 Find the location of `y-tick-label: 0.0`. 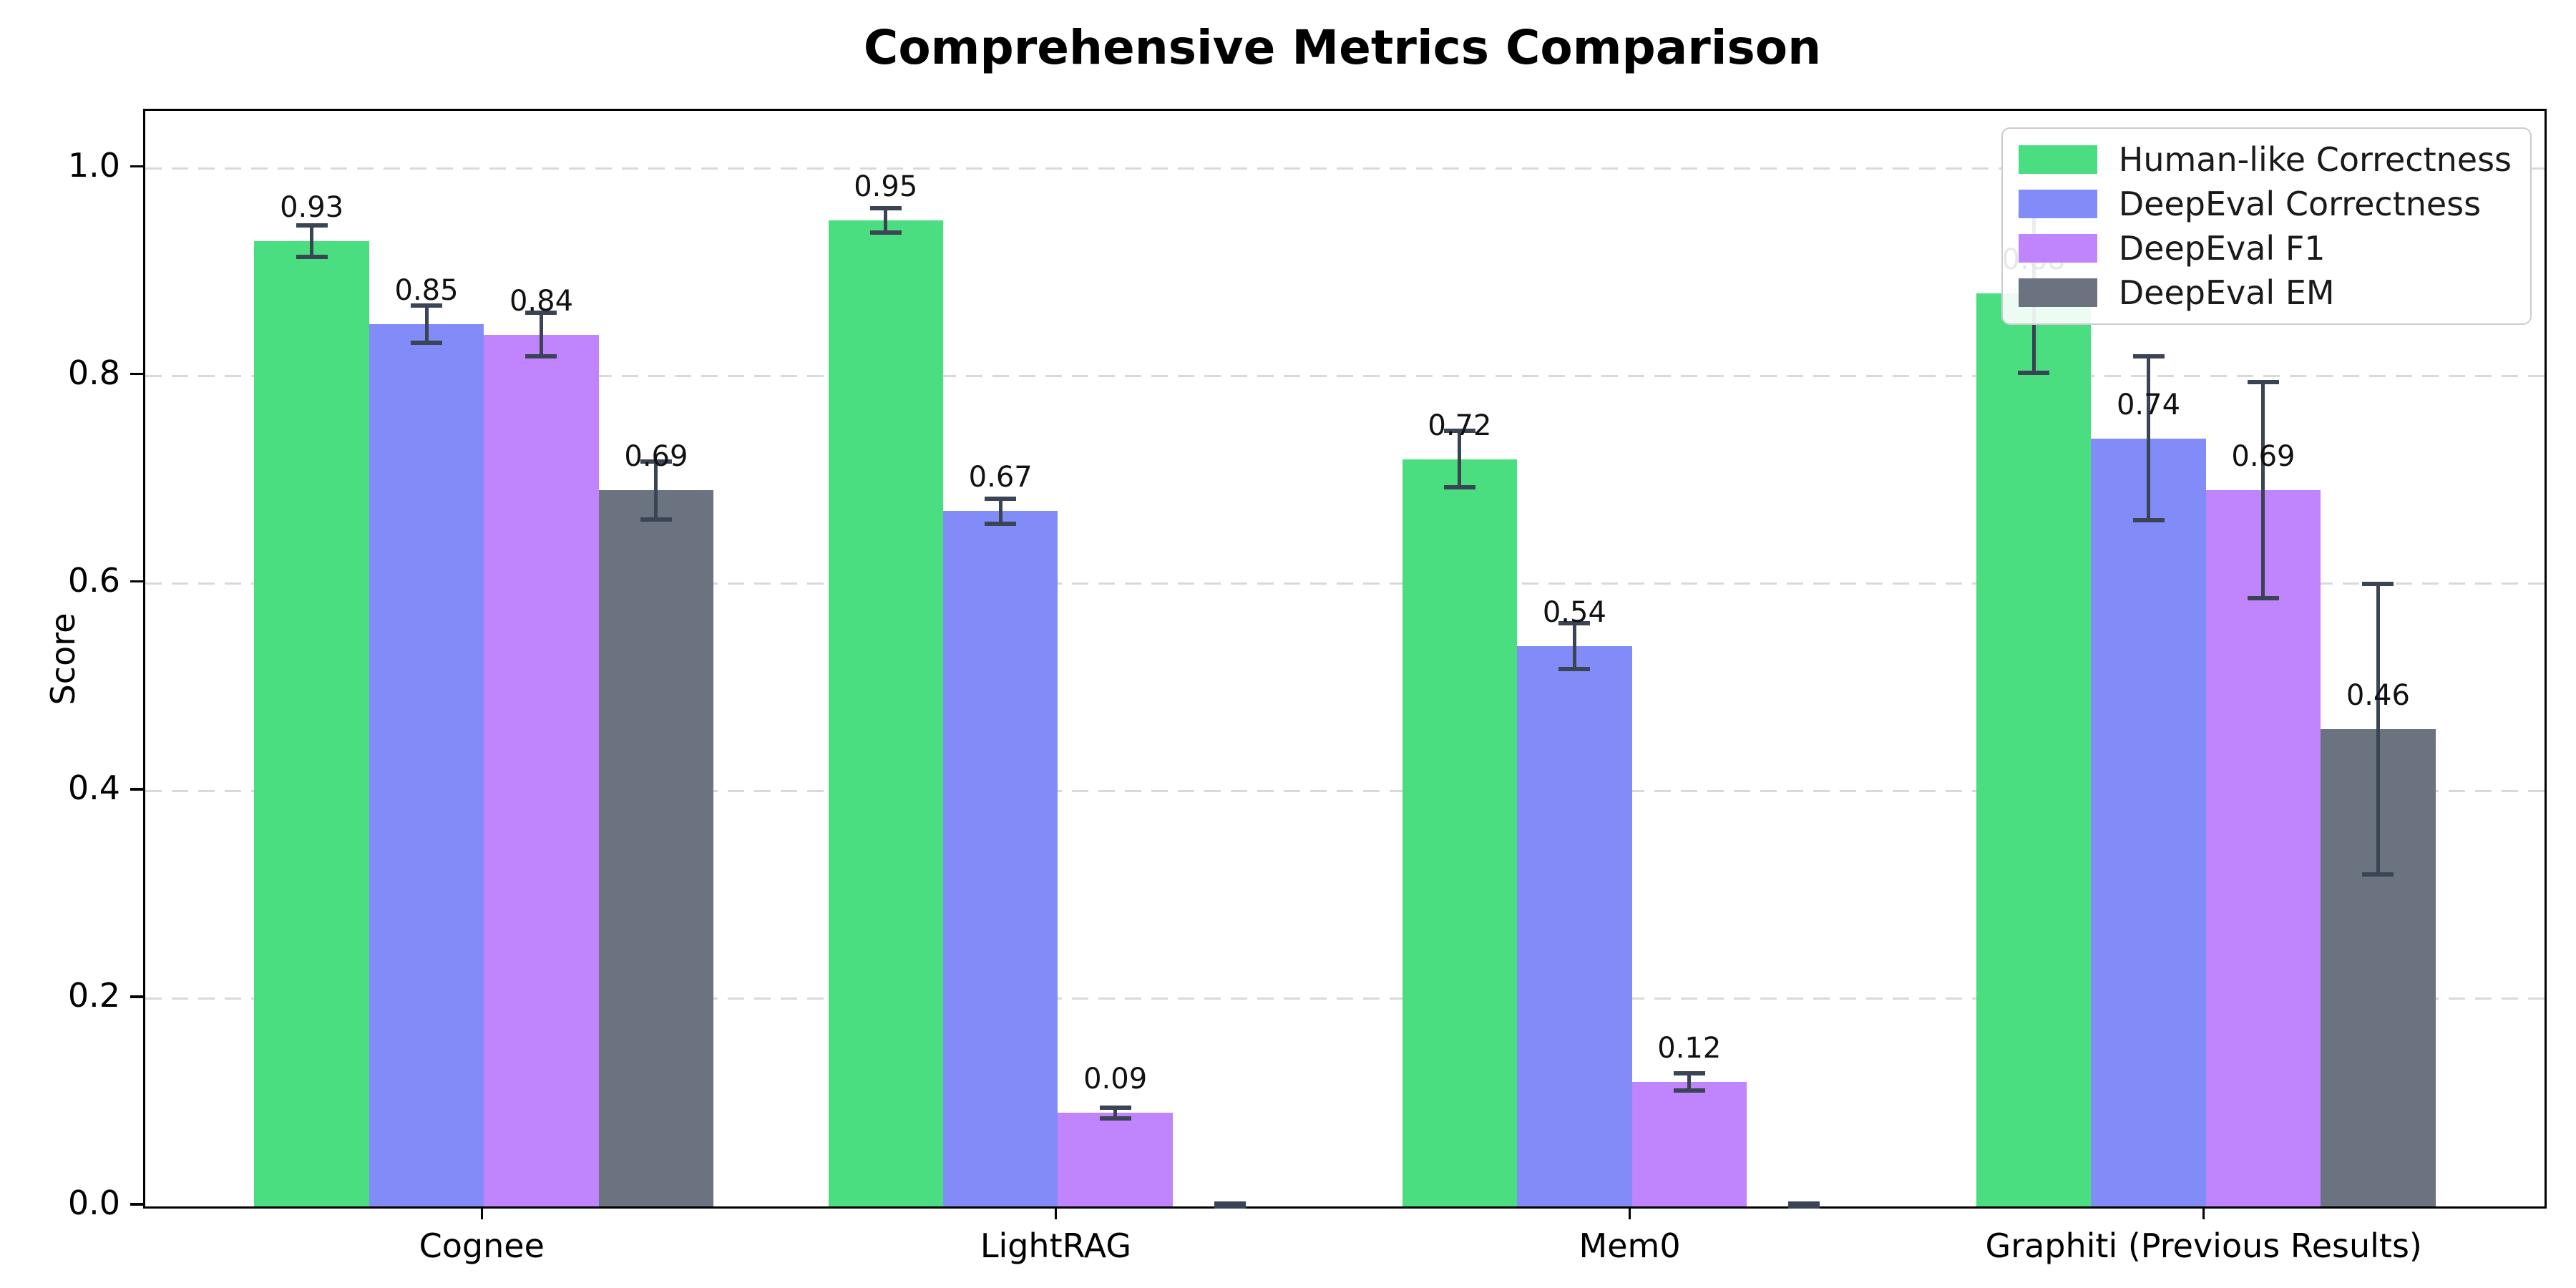

y-tick-label: 0.0 is located at coordinates (93, 1203).